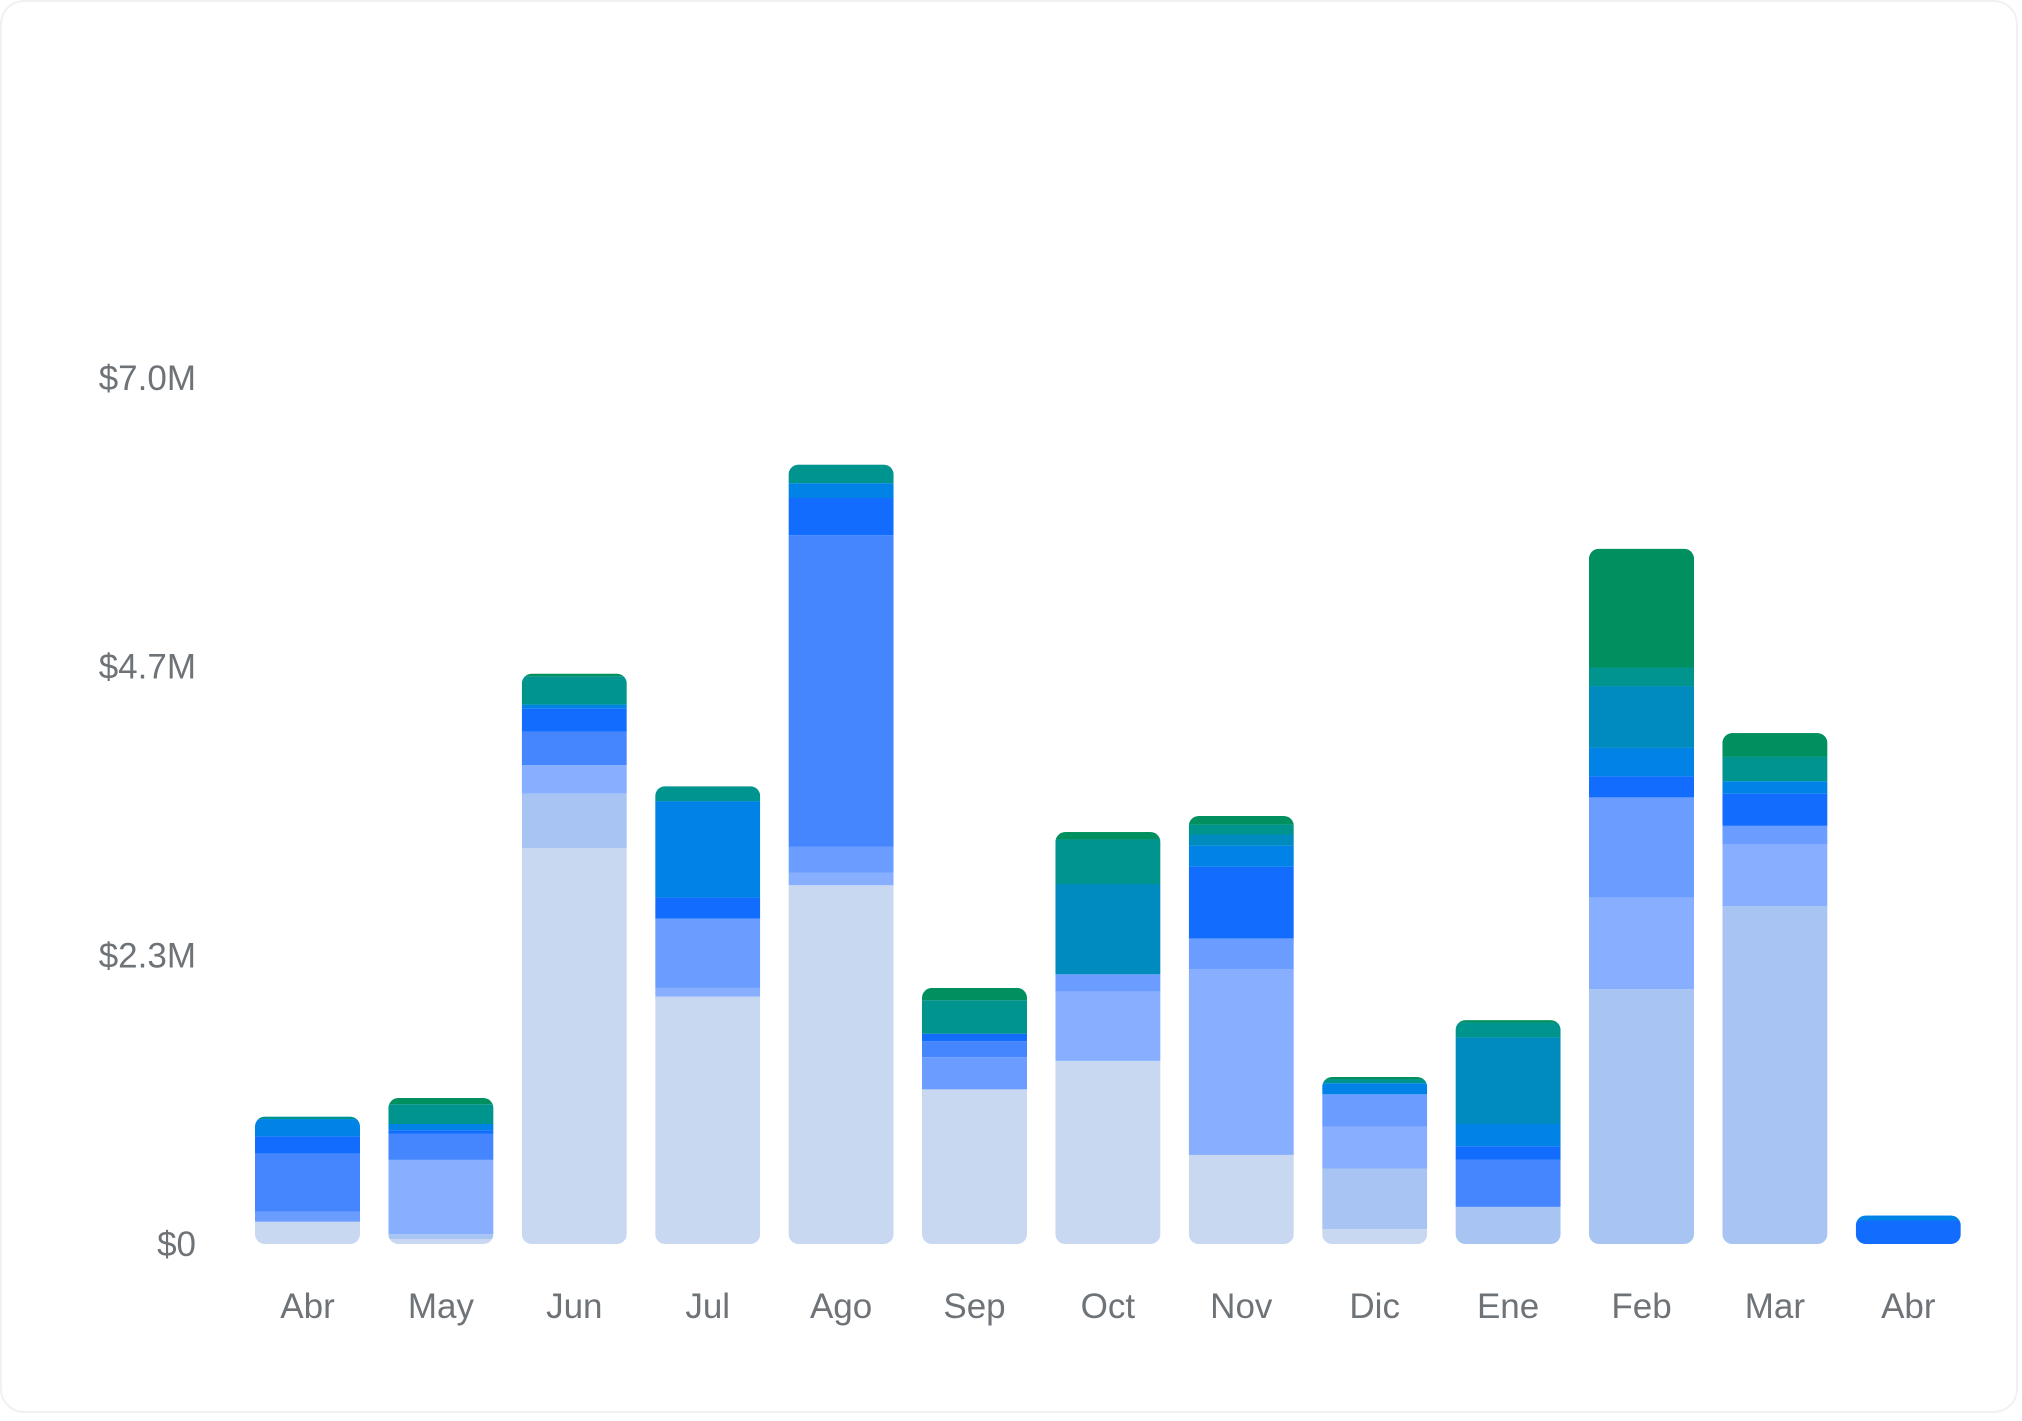  Describe the element at coordinates (1508, 1306) in the screenshot. I see `x-tick-label: Ene` at that location.